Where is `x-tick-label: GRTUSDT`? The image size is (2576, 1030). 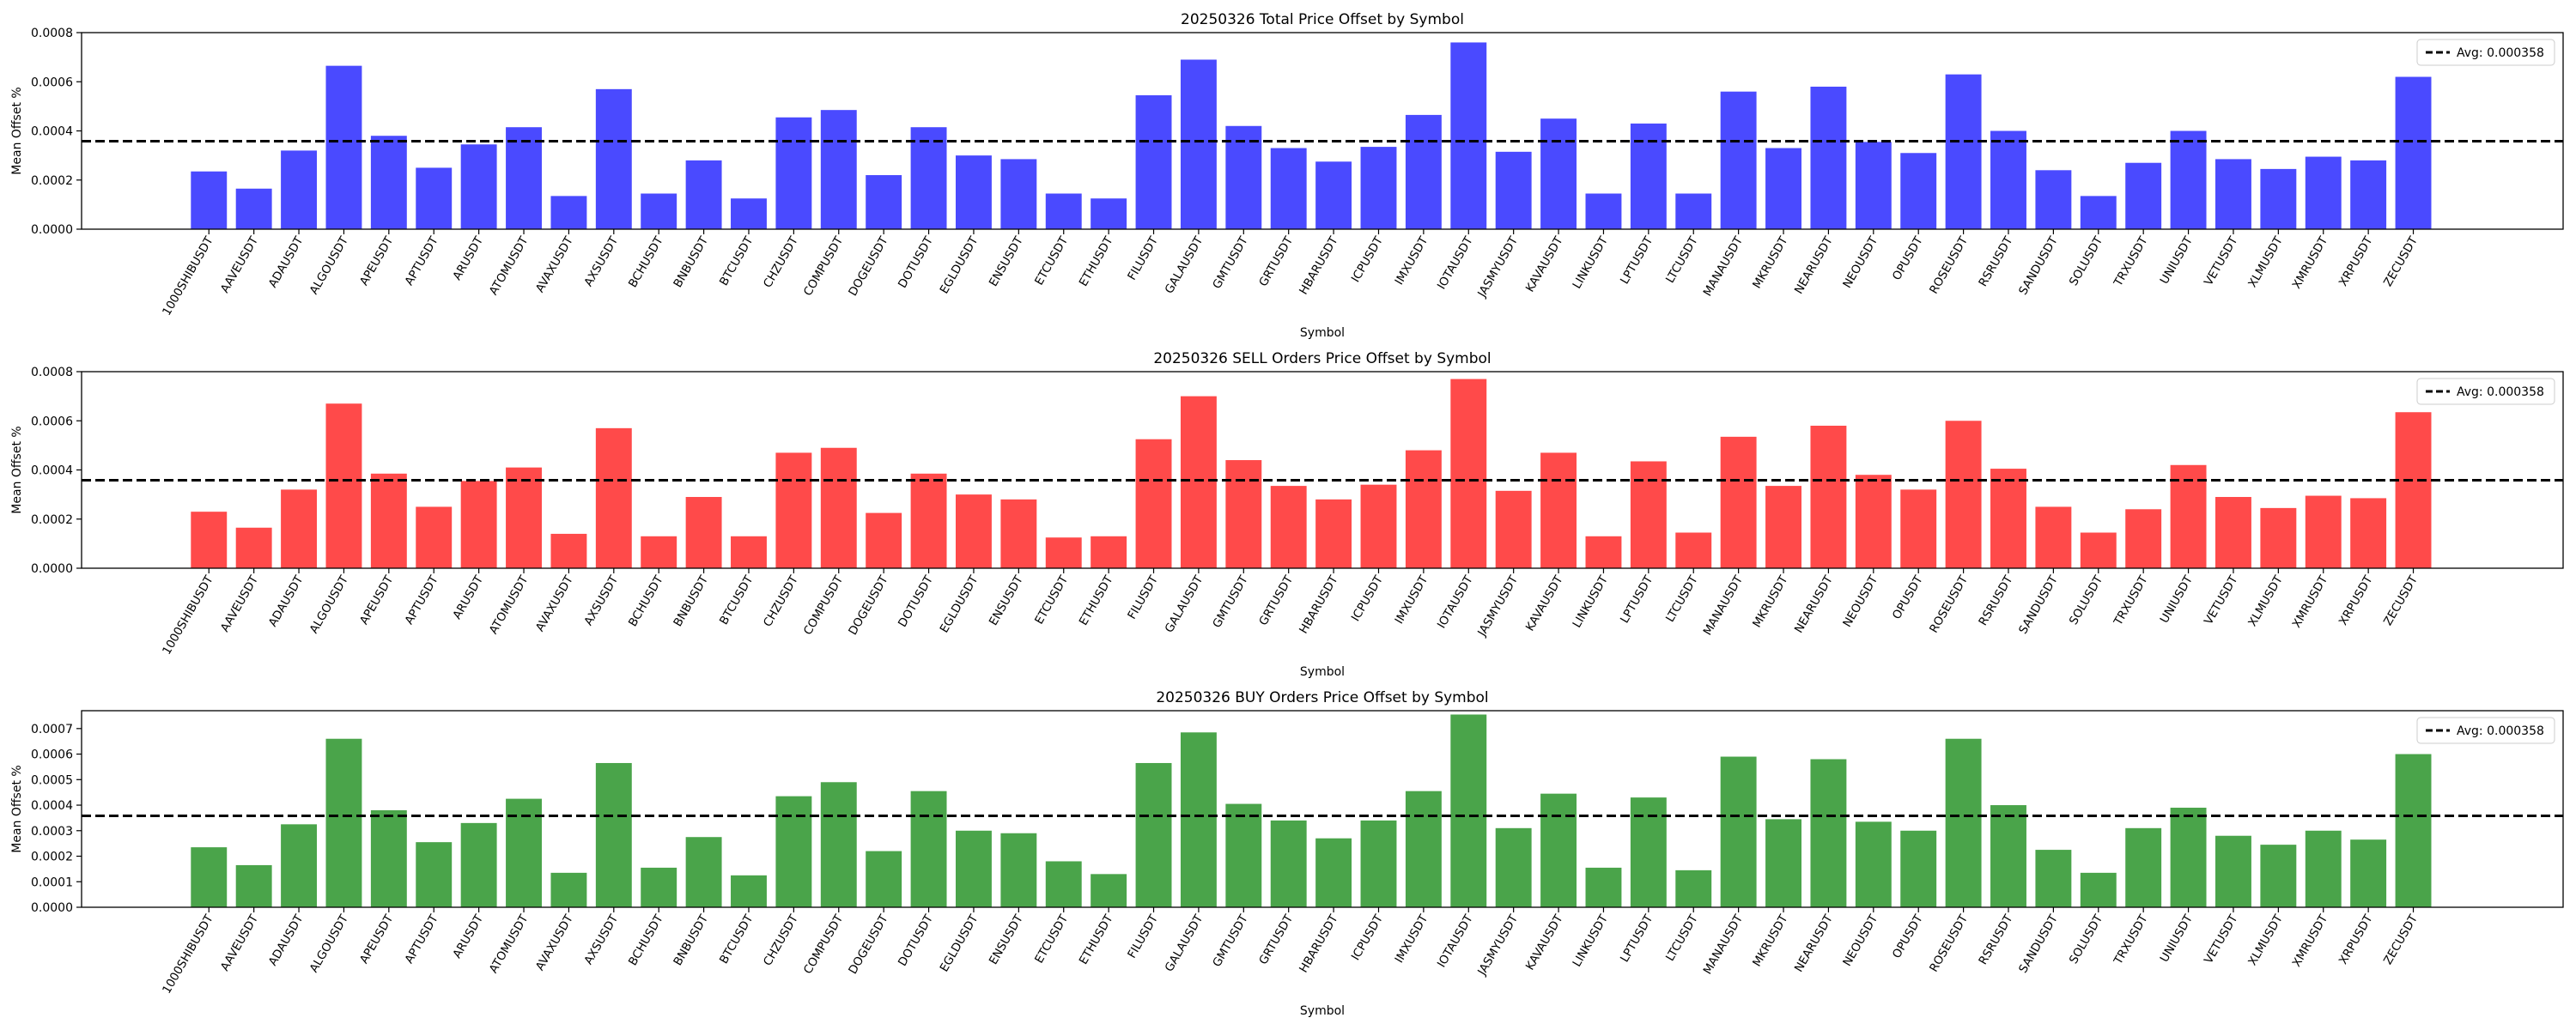 x-tick-label: GRTUSDT is located at coordinates (1276, 600).